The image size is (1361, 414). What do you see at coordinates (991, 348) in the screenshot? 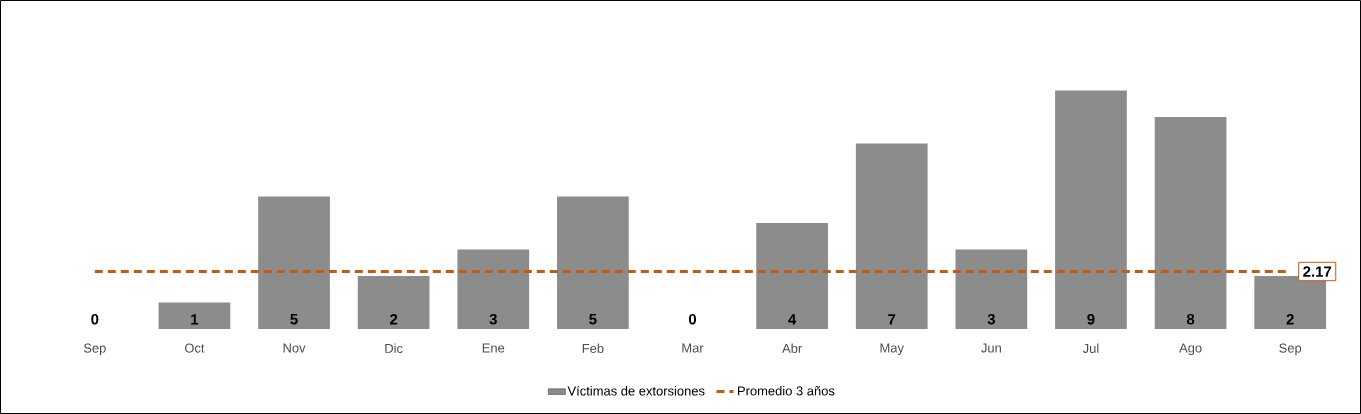
I see `x-tick-label: Jun` at bounding box center [991, 348].